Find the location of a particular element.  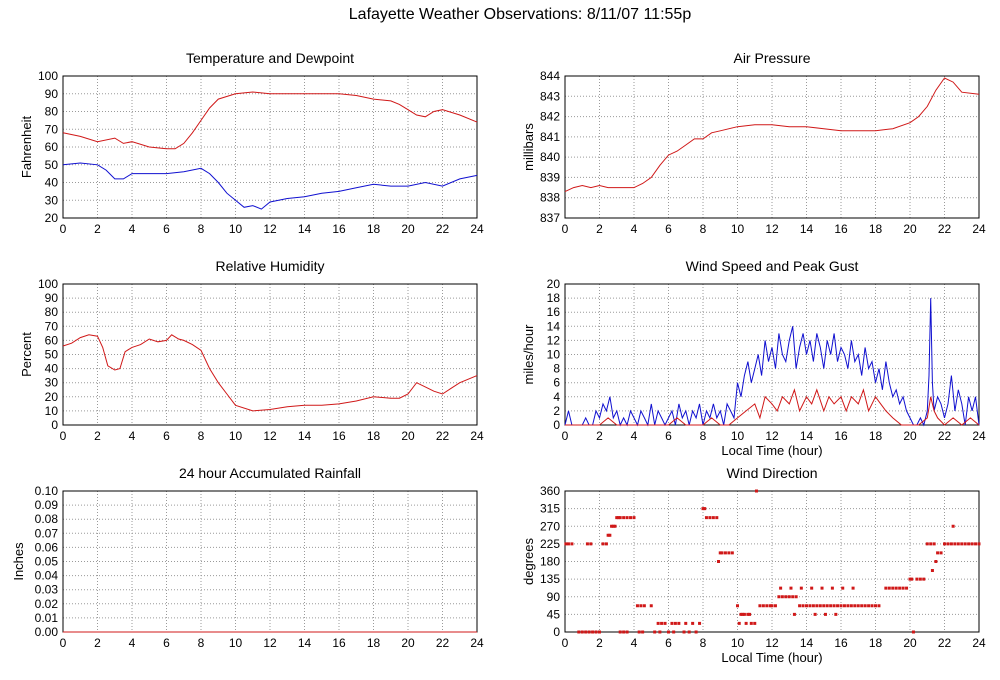

y-axis-label: Percent is located at coordinates (26, 354).